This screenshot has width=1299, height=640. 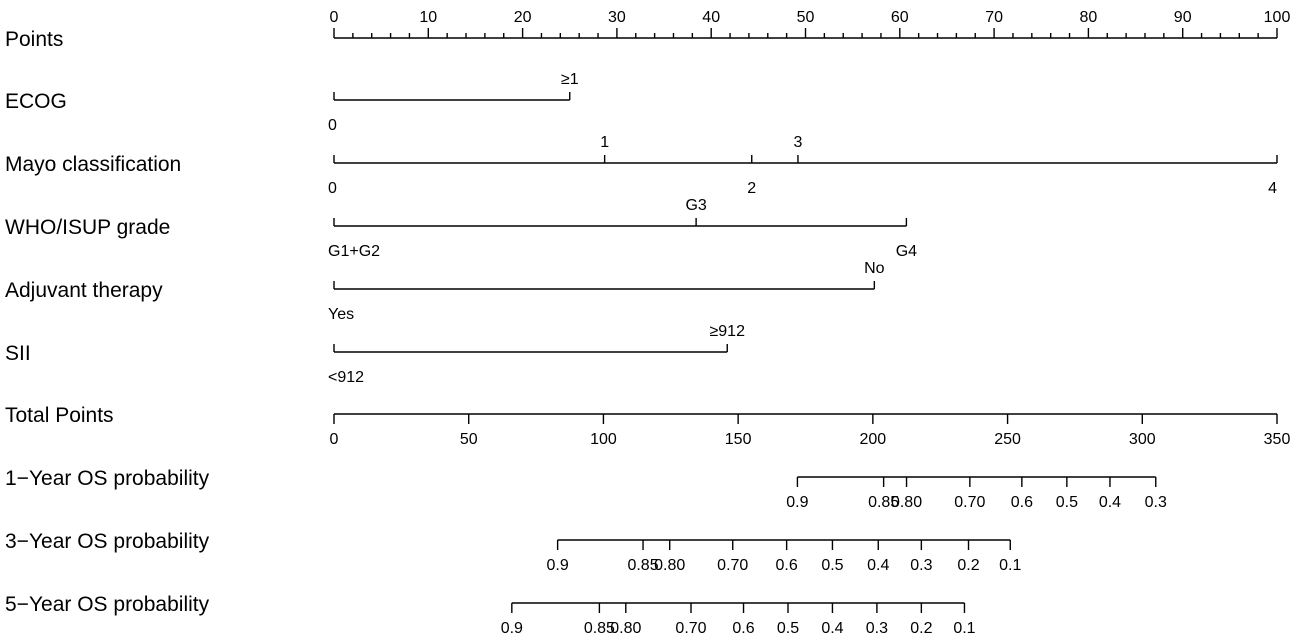 I want to click on row-label-sii: SII, so click(x=18, y=353).